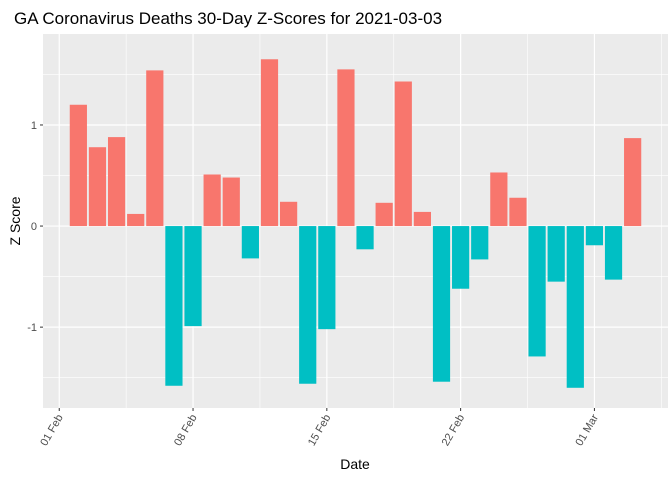 The image size is (672, 480). What do you see at coordinates (587, 430) in the screenshot?
I see `x-tick-label: 01 Mar` at bounding box center [587, 430].